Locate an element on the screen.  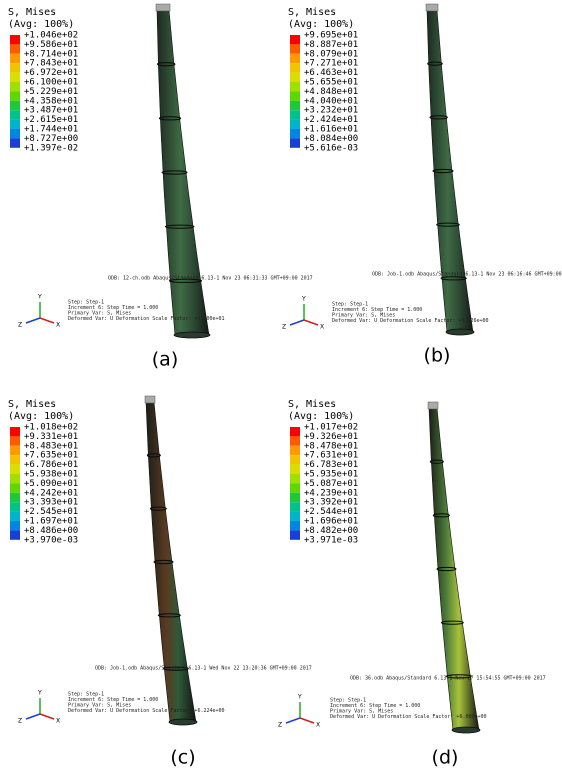
legend-value: +6.786e+01 is located at coordinates (51, 465).